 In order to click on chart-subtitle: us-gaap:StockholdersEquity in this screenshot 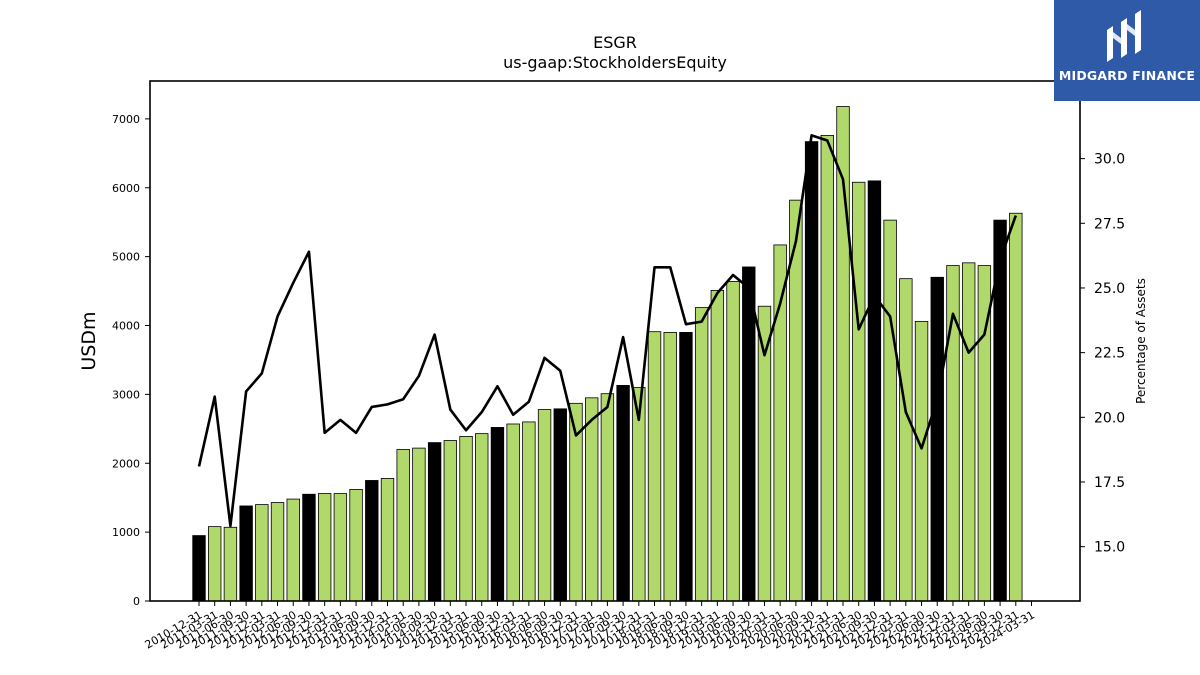, I will do `click(615, 62)`.